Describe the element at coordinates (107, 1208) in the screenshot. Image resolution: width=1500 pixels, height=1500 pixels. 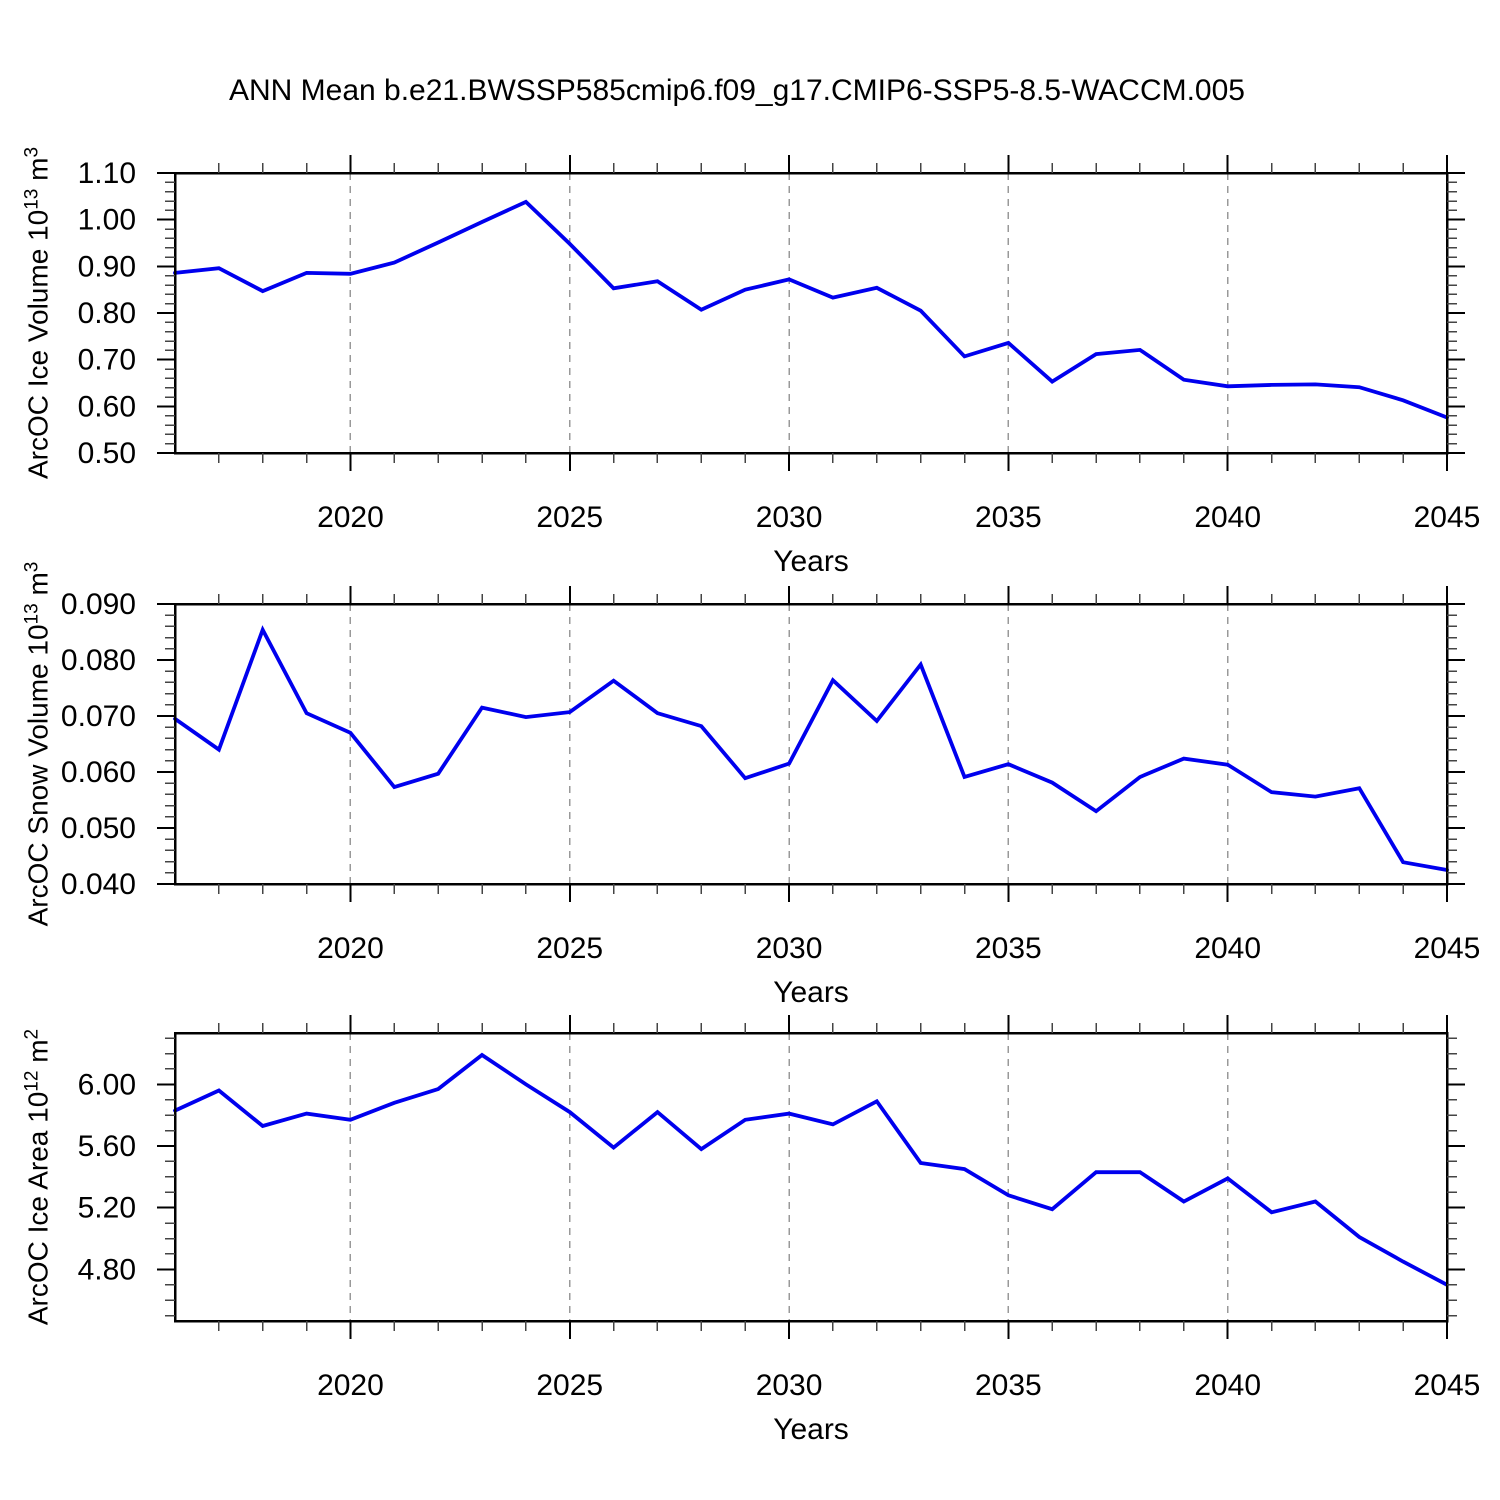
I see `y-tick-label: 5.20` at that location.